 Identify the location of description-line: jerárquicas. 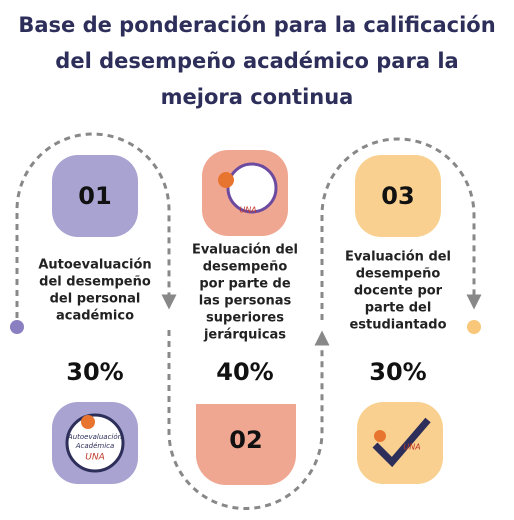
(244, 335).